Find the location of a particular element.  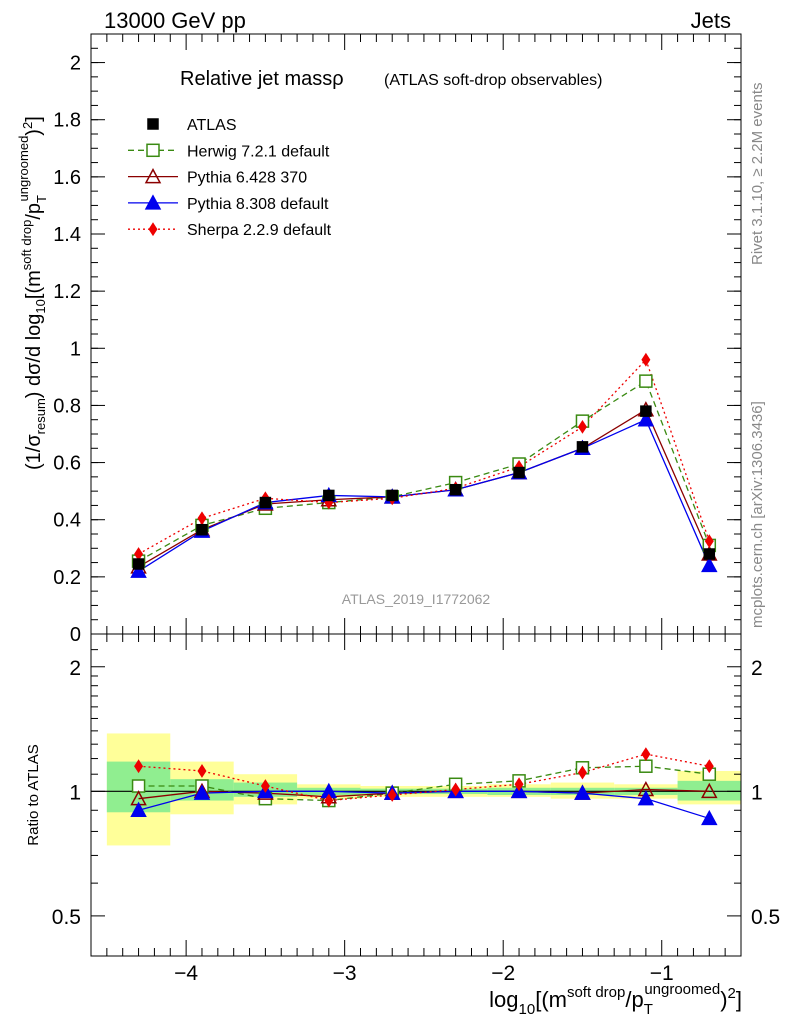

rivet-label: Rivet 3.1.10, ≥ 2.2M events is located at coordinates (757, 174).